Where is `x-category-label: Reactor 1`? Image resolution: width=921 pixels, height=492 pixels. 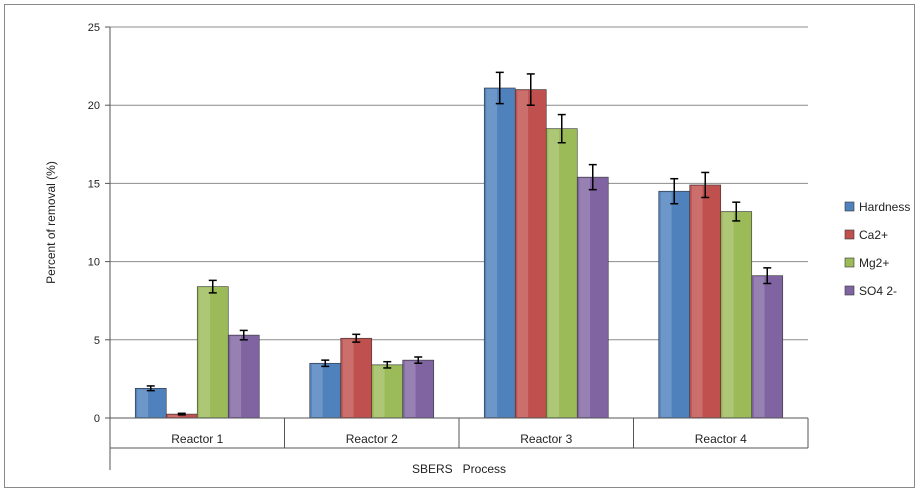
x-category-label: Reactor 1 is located at coordinates (197, 439).